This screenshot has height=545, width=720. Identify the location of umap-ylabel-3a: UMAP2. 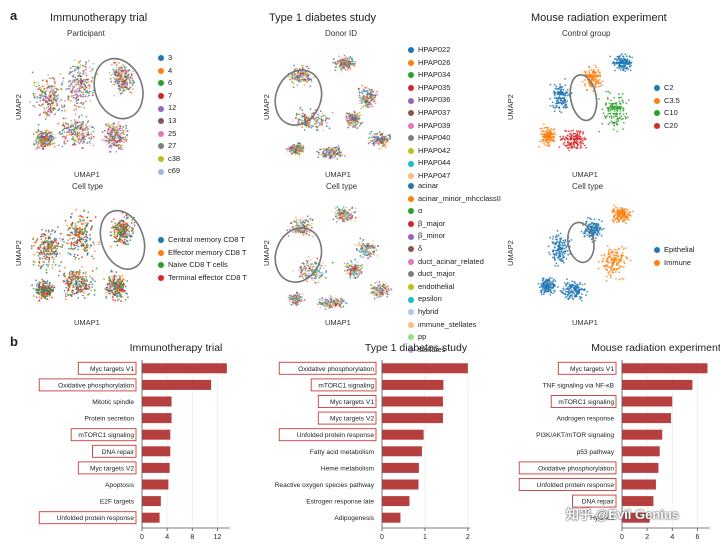
(510, 107).